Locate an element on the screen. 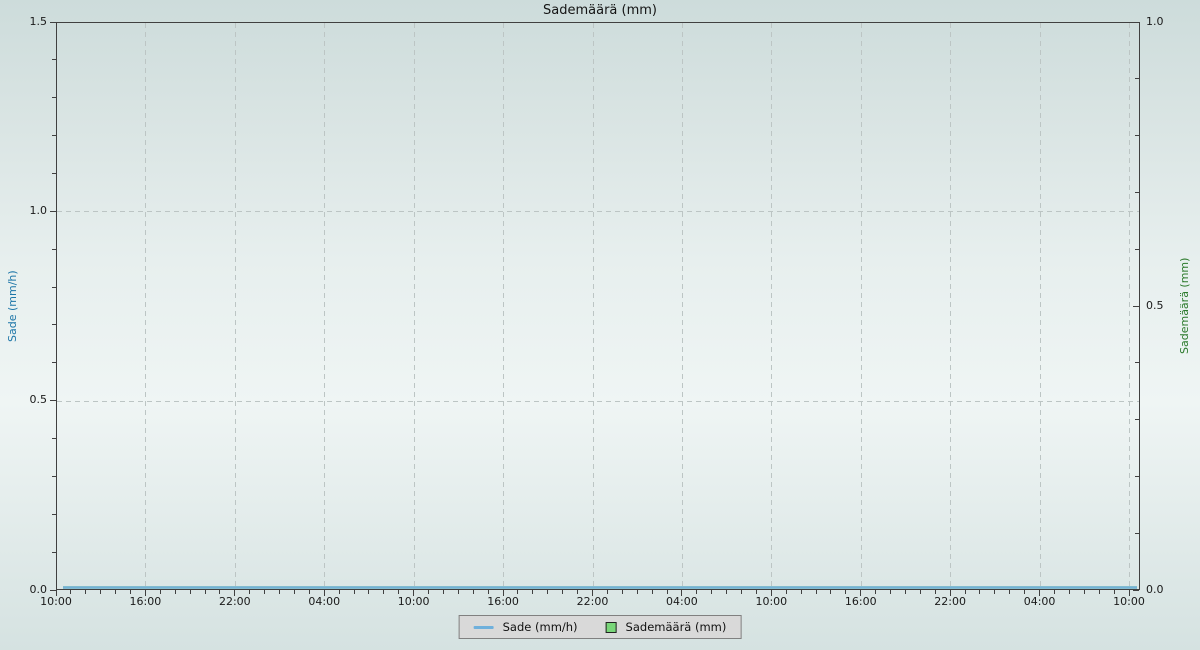 The image size is (1200, 650). left-axis-title: Sade (mm/h) is located at coordinates (12, 306).